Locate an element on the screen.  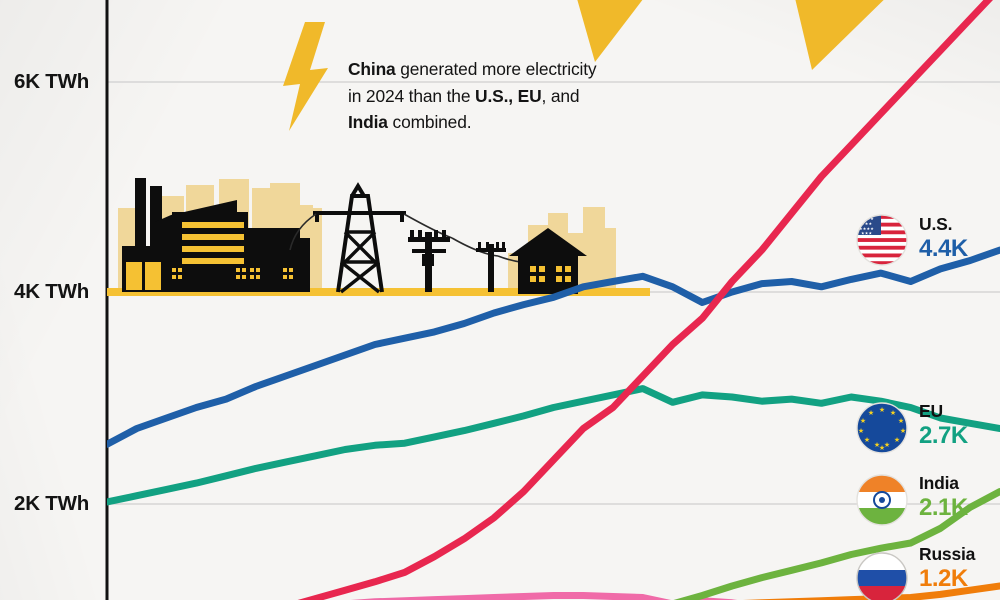
legend-value-russia: 1.2K is located at coordinates (943, 578).